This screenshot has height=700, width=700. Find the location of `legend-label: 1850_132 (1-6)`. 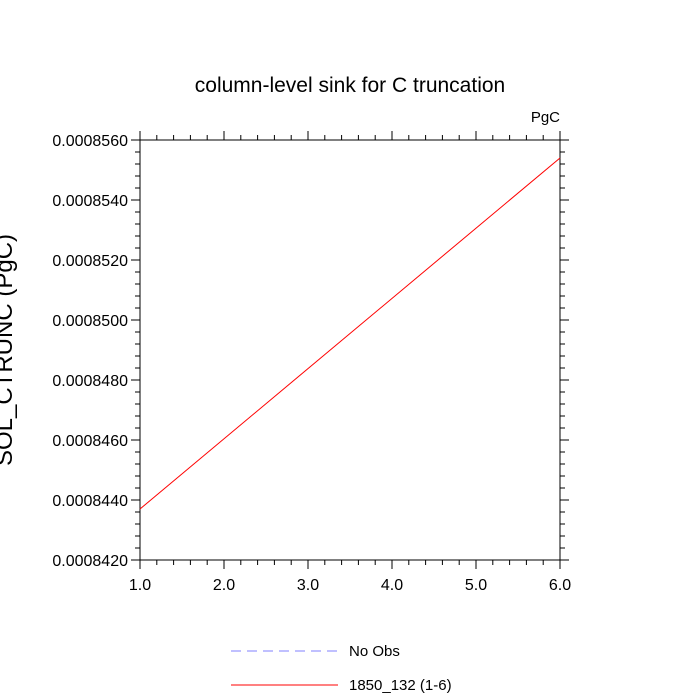

legend-label: 1850_132 (1-6) is located at coordinates (400, 685).